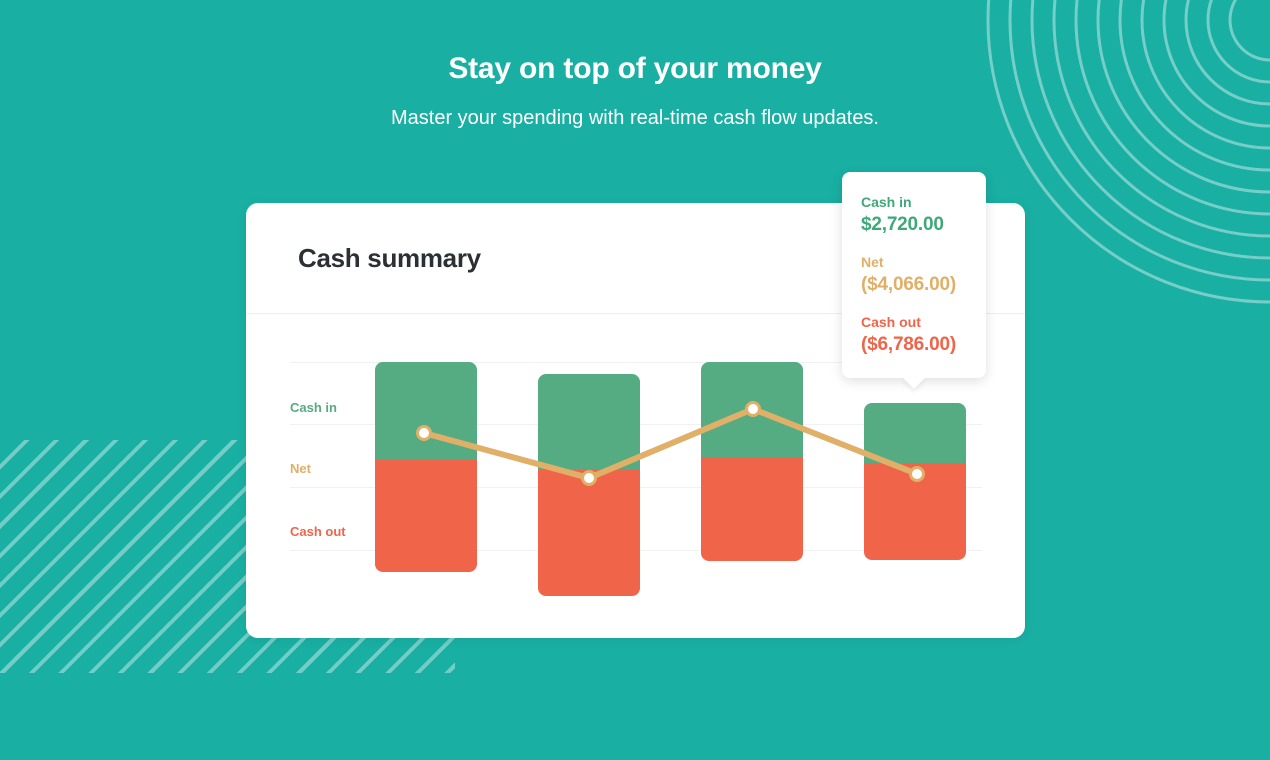 The image size is (1270, 760). I want to click on axis-label-cash-in: Cash in, so click(313, 407).